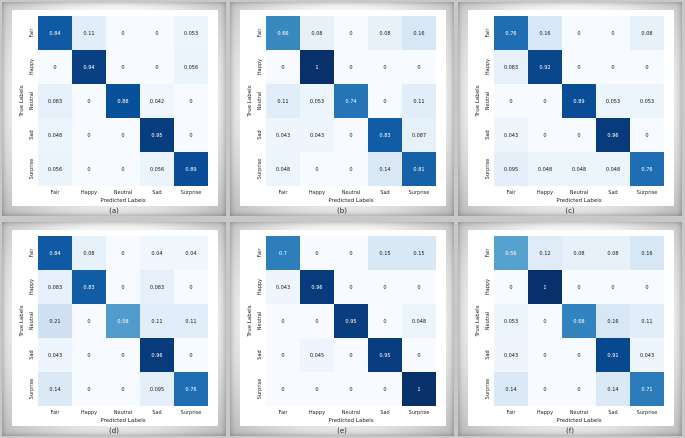 This screenshot has width=685, height=438. I want to click on cell-value-label: 0.043, so click(55, 356).